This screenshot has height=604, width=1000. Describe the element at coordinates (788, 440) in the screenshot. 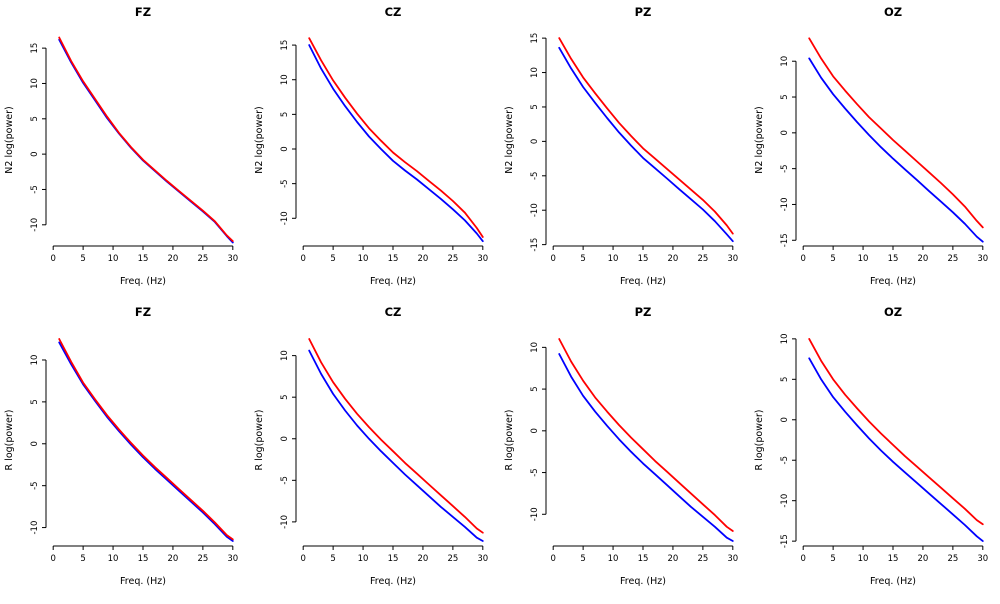

I see `y-axis: -15 -10 -5 0 5 10` at that location.